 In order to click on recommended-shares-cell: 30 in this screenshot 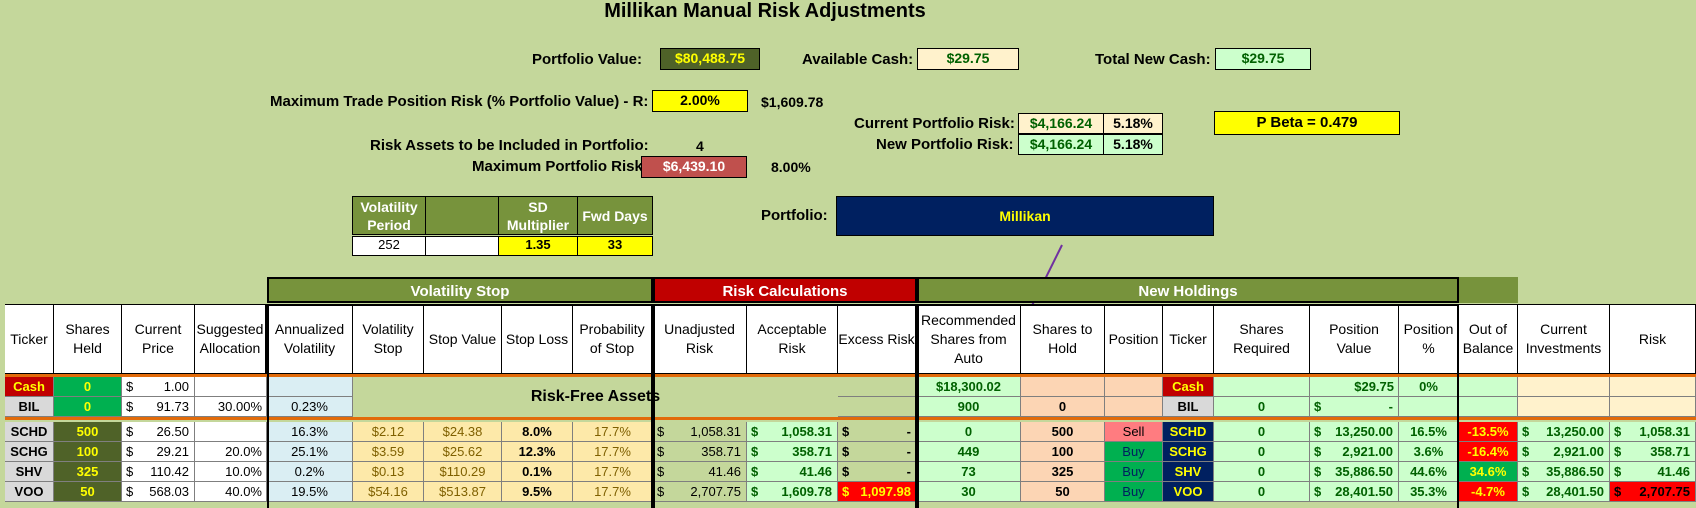, I will do `click(969, 492)`.